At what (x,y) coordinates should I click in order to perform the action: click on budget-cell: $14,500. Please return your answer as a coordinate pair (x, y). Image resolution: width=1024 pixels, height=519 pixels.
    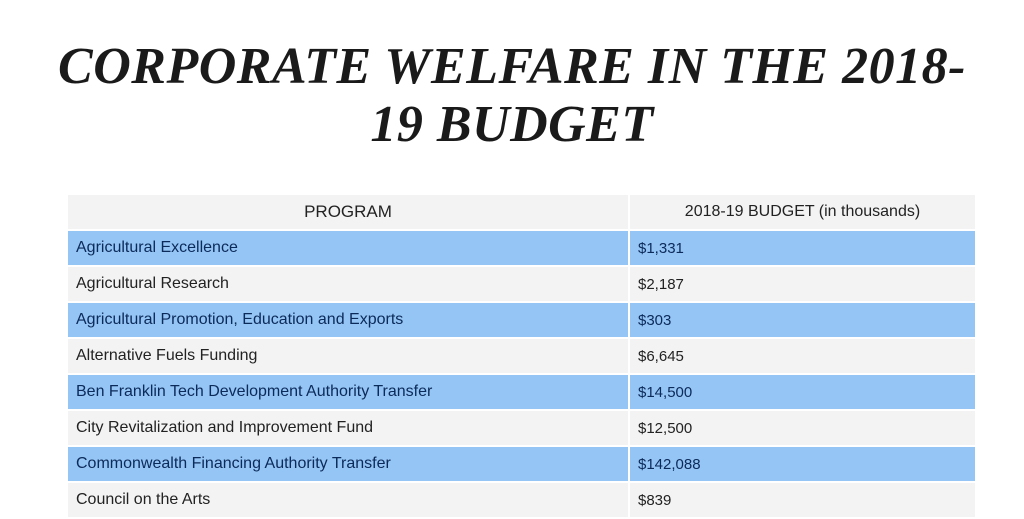
    Looking at the image, I should click on (802, 392).